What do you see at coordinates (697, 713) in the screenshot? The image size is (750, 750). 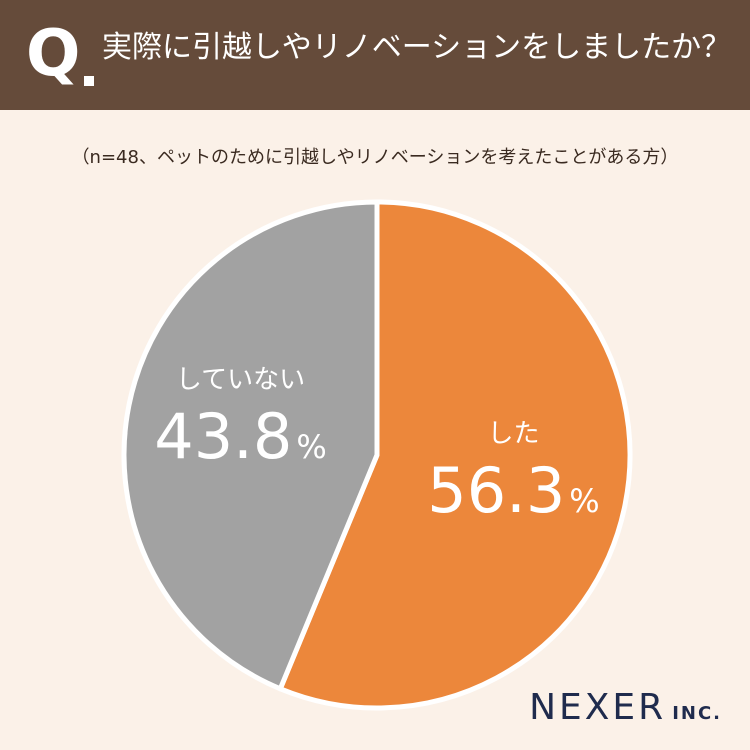 I see `logo-sub-text: INC.` at bounding box center [697, 713].